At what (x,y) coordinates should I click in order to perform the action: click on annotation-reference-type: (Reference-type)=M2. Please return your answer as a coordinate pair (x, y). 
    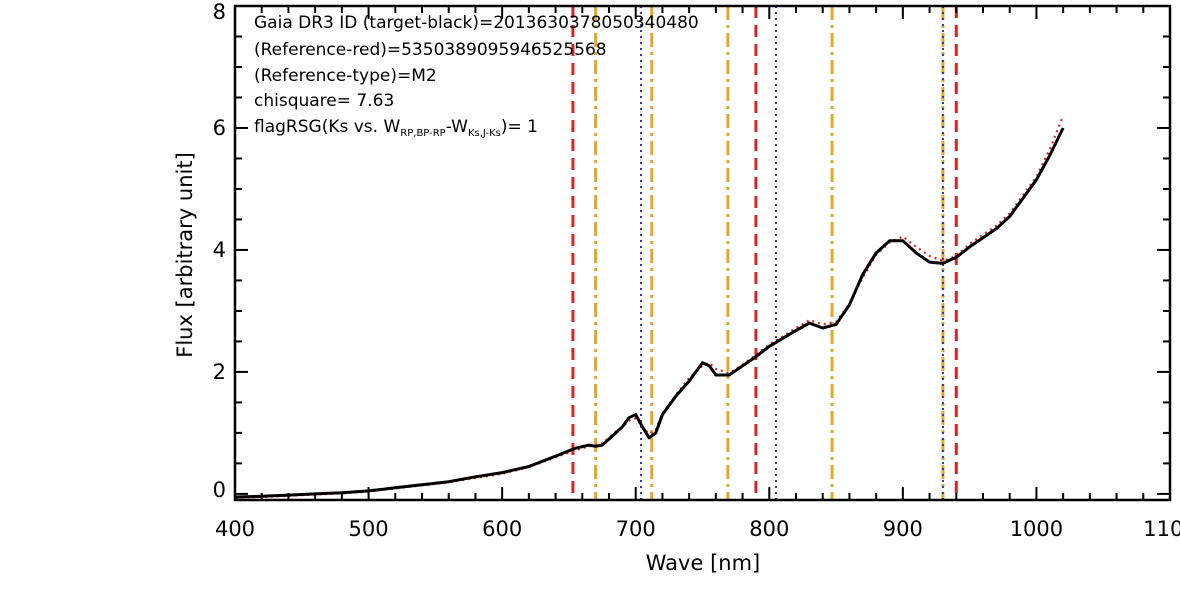
    Looking at the image, I should click on (345, 76).